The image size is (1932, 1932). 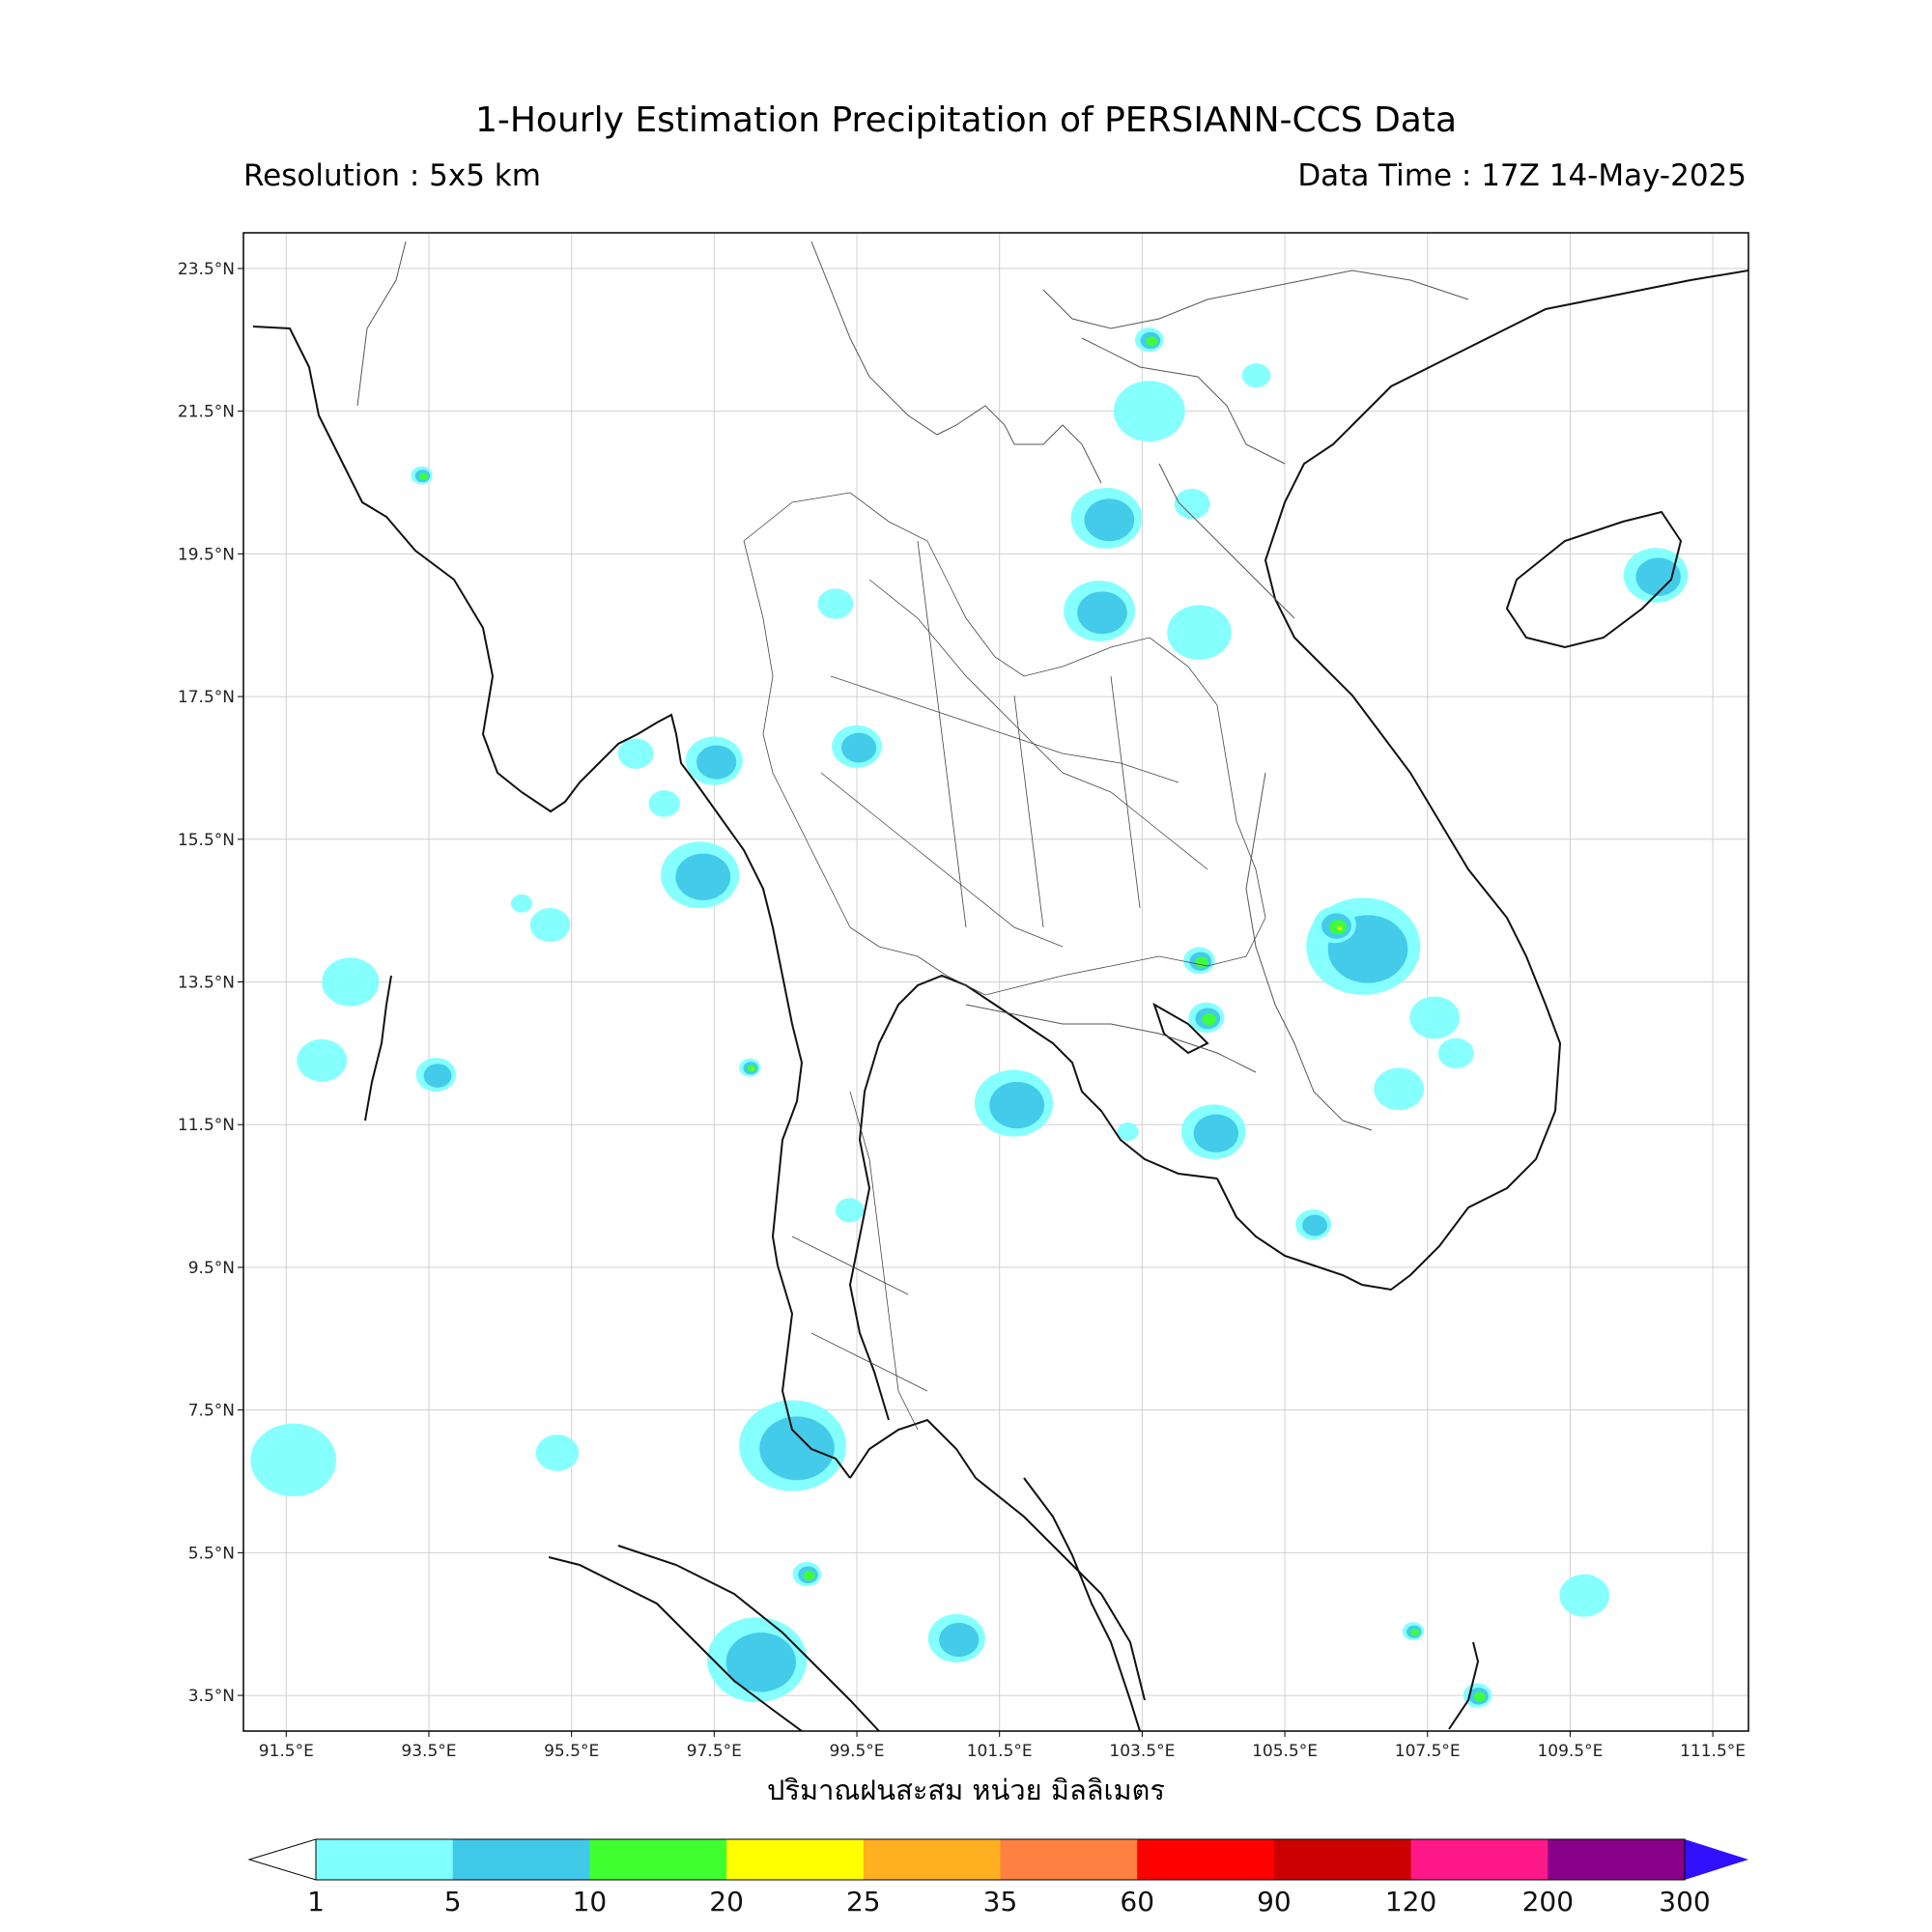 What do you see at coordinates (1716, 1859) in the screenshot?
I see `colorbar-over-arrow` at bounding box center [1716, 1859].